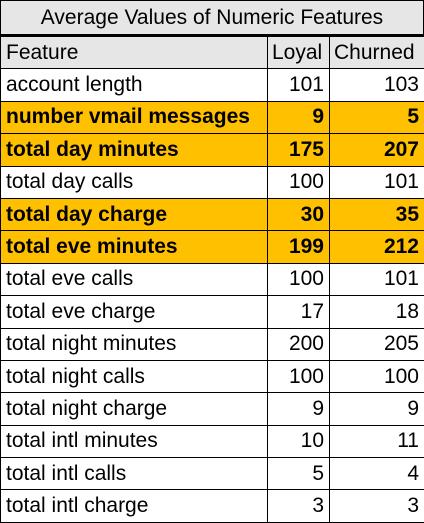 This screenshot has width=424, height=523. Describe the element at coordinates (134, 441) in the screenshot. I see `feature-cell: total intl minutes` at that location.